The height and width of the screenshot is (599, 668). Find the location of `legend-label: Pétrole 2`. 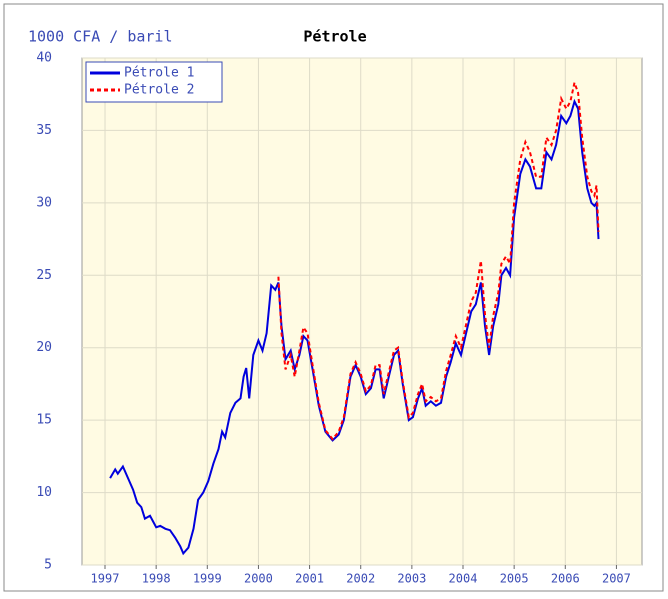

legend-label: Pétrole 2 is located at coordinates (159, 90).